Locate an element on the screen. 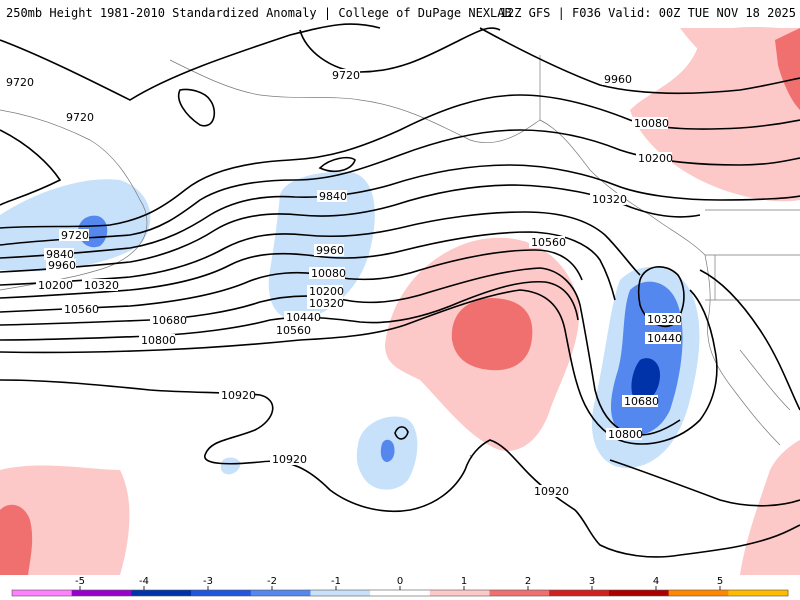 Image resolution: width=800 pixels, height=600 pixels. negative-anomaly-core-south is located at coordinates (387, 450).